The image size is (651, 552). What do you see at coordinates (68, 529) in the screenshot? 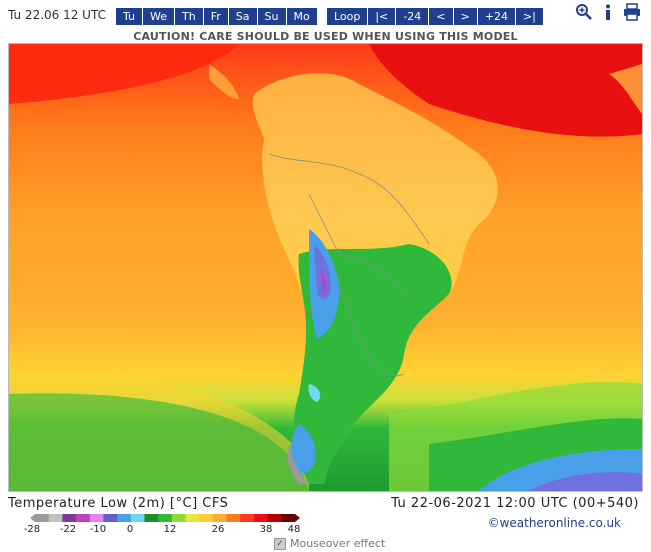
I see `tick-label: -22` at bounding box center [68, 529].